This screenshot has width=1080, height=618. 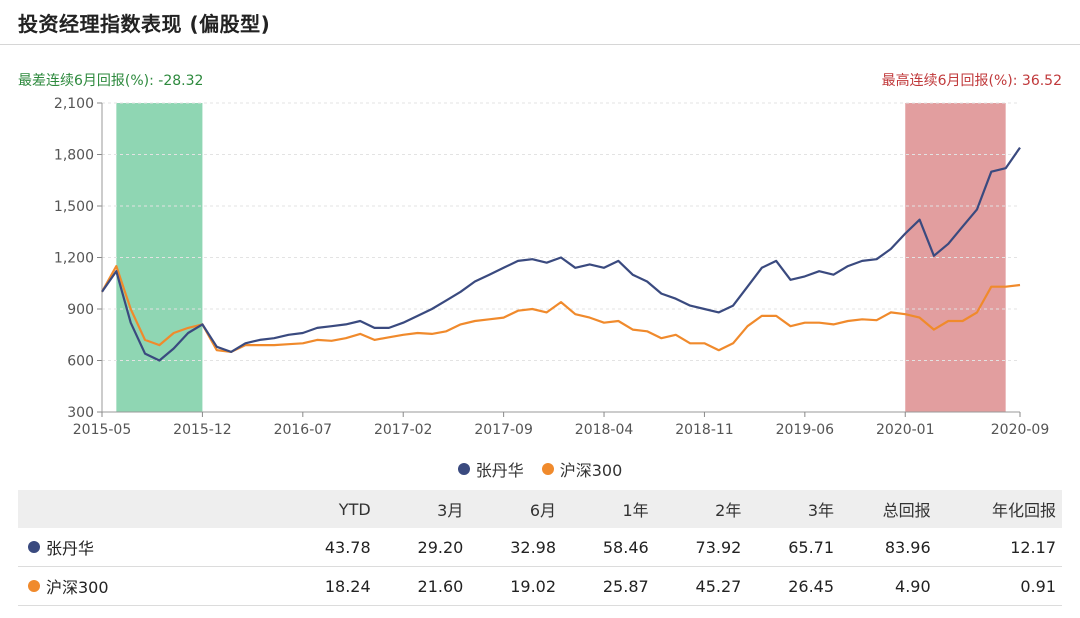 What do you see at coordinates (440, 547) in the screenshot?
I see `cell-value: 29.20` at bounding box center [440, 547].